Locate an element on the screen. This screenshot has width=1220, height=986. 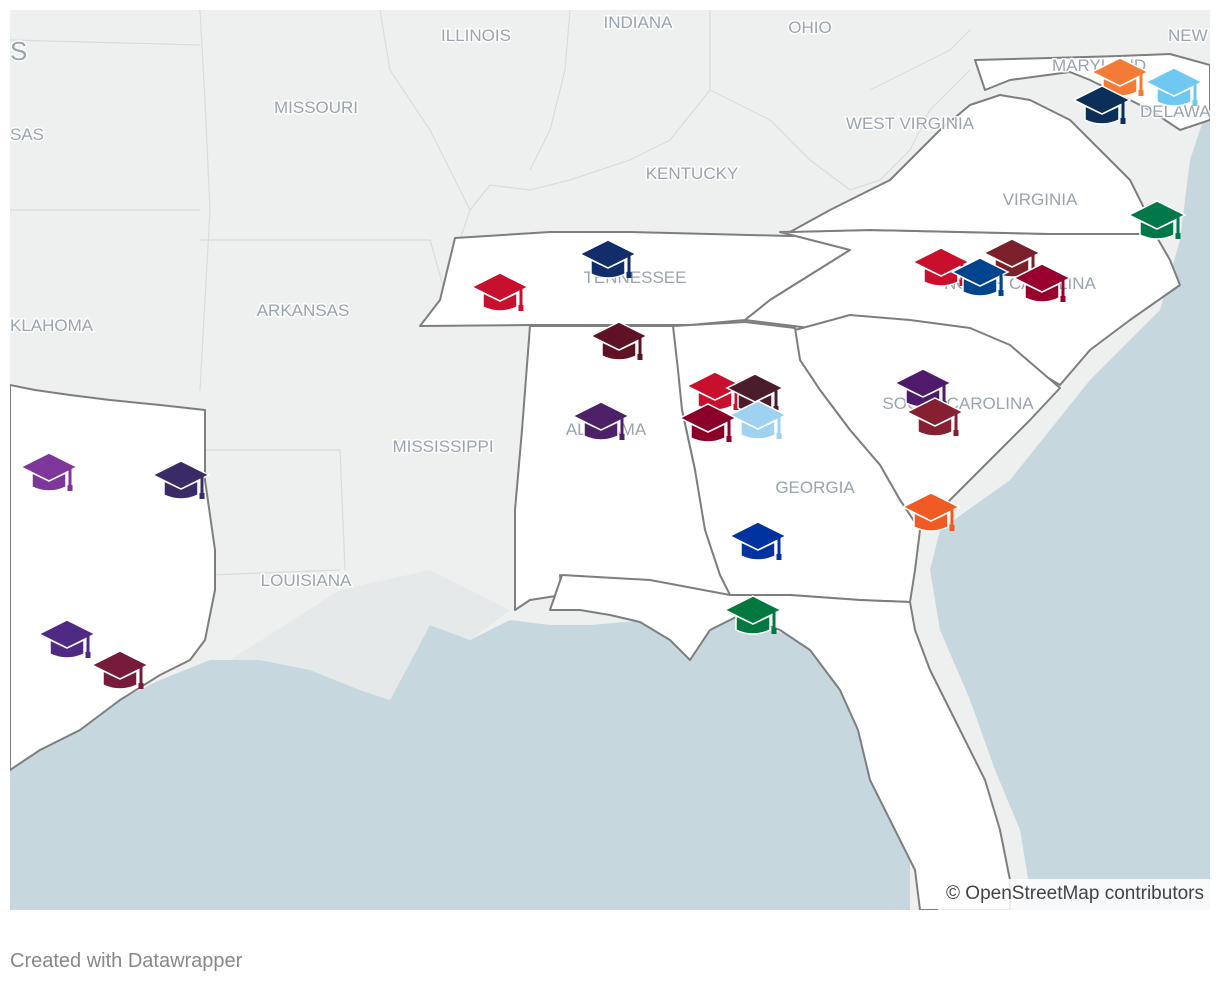
state-label: KLAHOMA is located at coordinates (52, 325).